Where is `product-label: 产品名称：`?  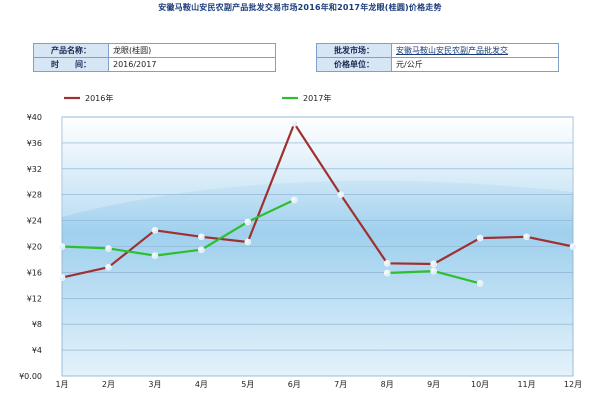 product-label: 产品名称： is located at coordinates (71, 50).